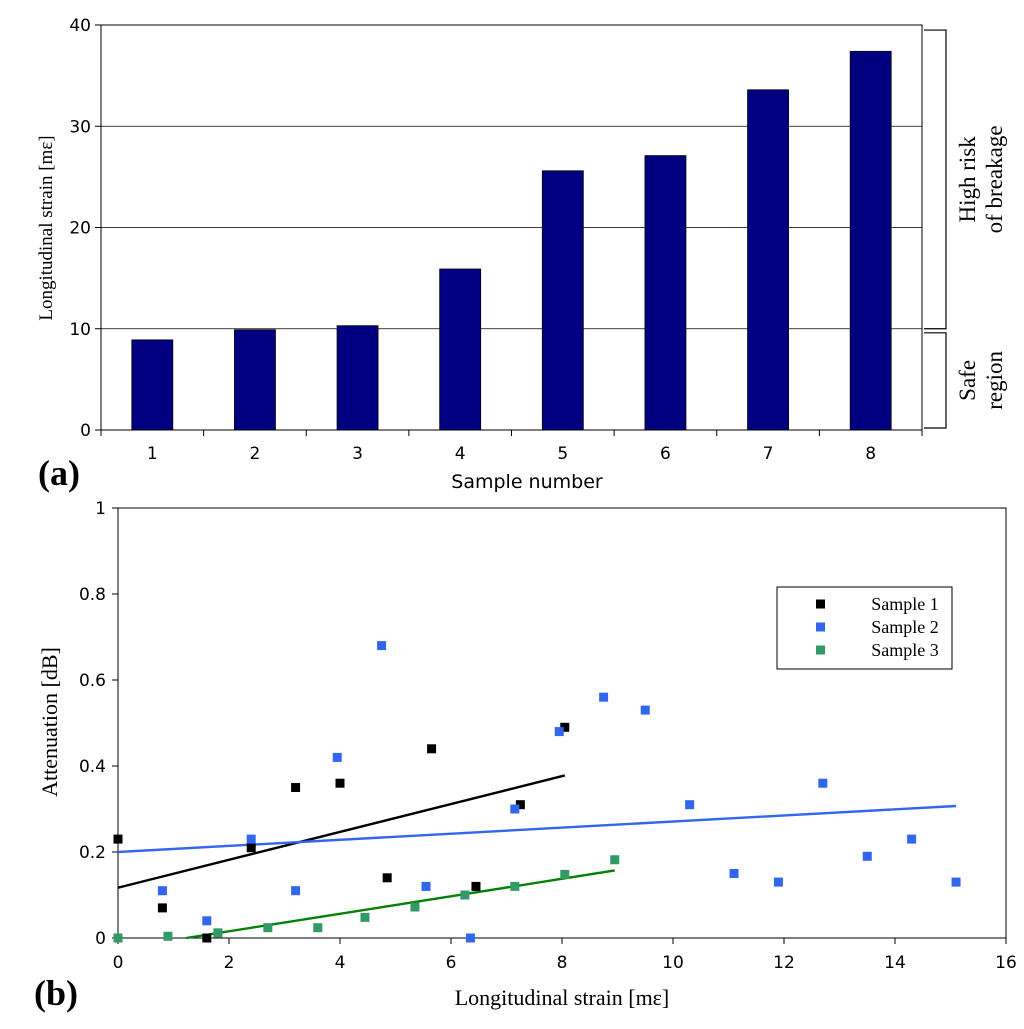 Image resolution: width=1024 pixels, height=1029 pixels. I want to click on legend-label: Sample 3, so click(905, 650).